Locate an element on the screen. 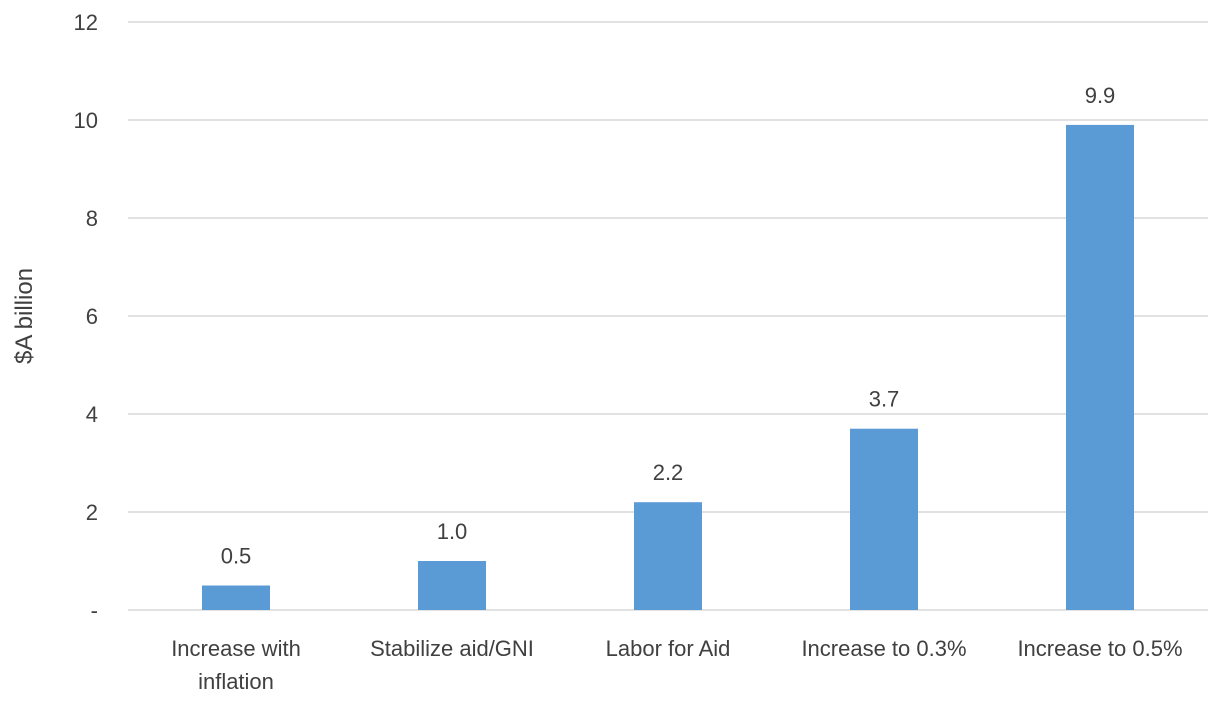 The width and height of the screenshot is (1208, 704). data-label-1: 1.0 is located at coordinates (452, 531).